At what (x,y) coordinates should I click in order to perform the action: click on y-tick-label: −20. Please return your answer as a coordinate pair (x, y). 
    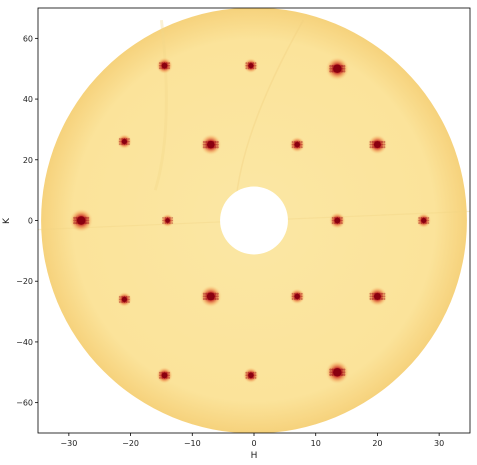
    Looking at the image, I should click on (24, 281).